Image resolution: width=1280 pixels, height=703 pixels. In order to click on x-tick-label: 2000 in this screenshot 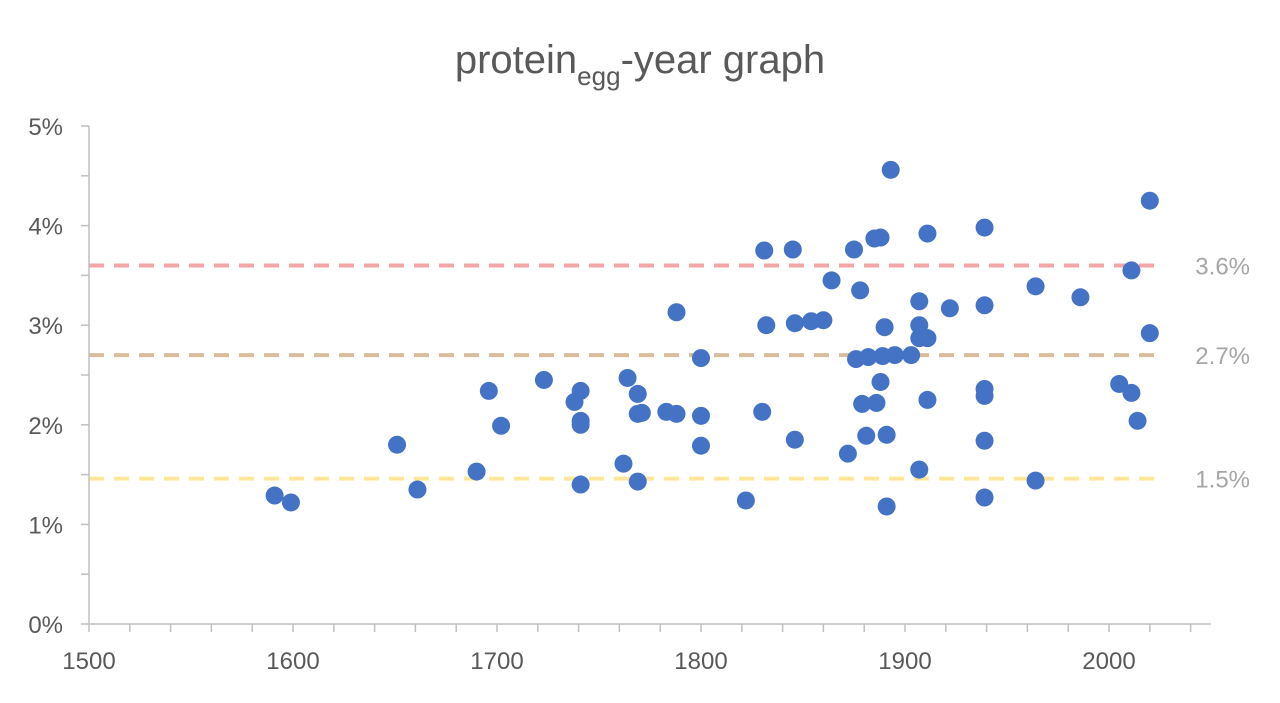, I will do `click(1108, 661)`.